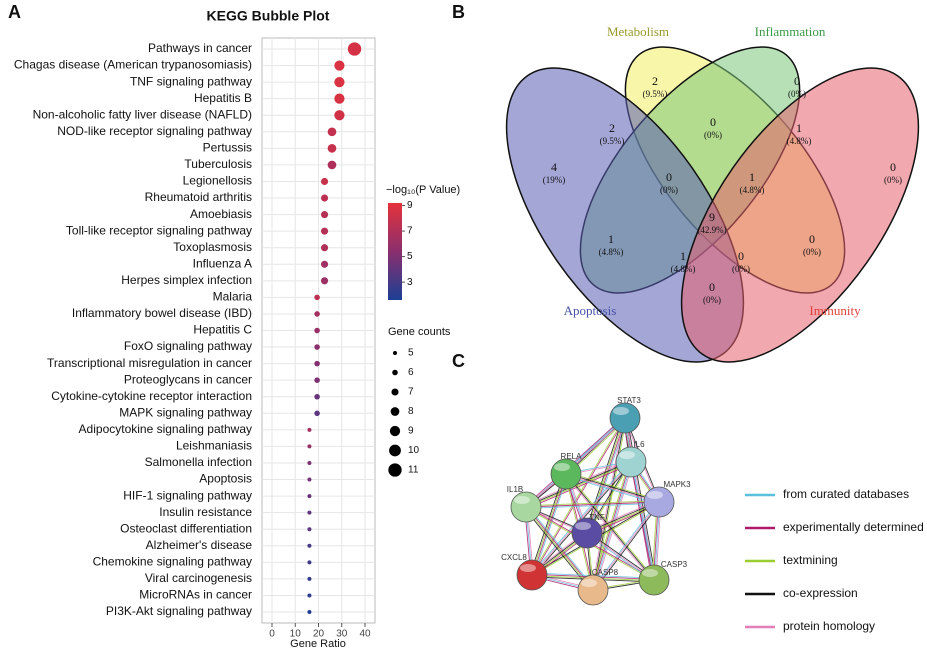 This screenshot has width=927, height=651. Describe the element at coordinates (799, 141) in the screenshot. I see `venn-percent: (4.8%)` at that location.